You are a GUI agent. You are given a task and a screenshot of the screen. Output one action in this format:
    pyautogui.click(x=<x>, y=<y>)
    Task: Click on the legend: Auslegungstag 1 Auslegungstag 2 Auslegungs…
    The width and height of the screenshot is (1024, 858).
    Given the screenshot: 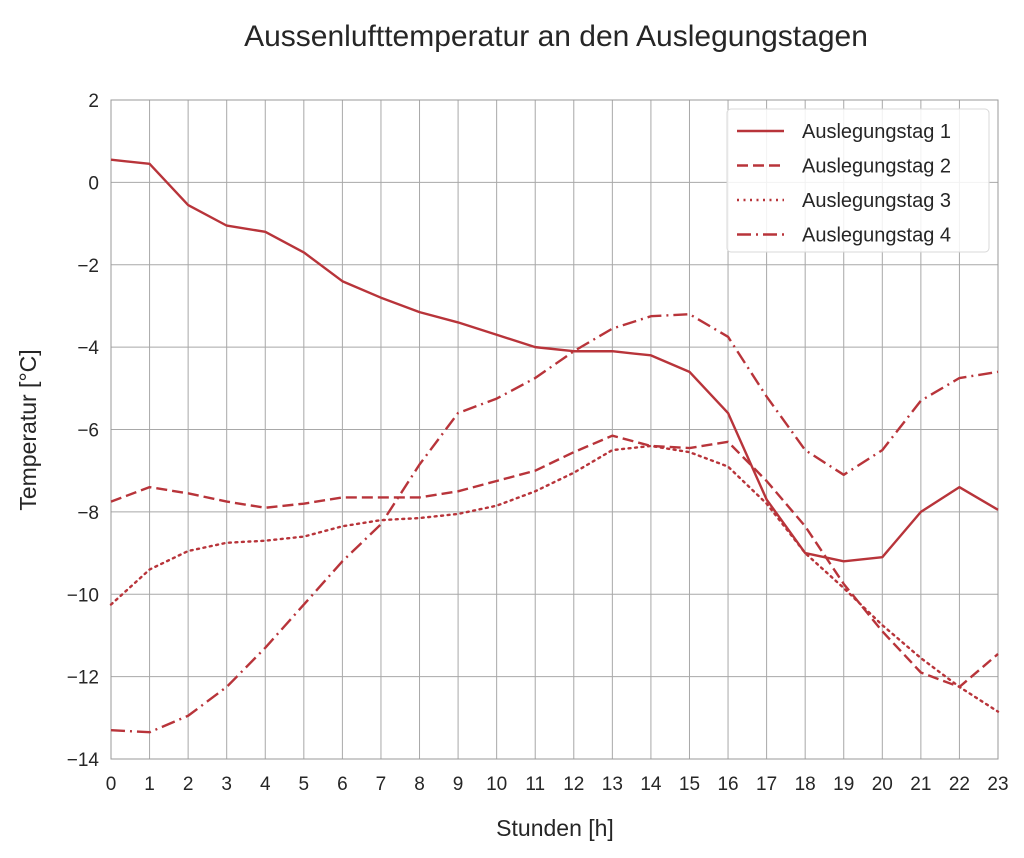 What is the action you would take?
    pyautogui.click(x=858, y=180)
    